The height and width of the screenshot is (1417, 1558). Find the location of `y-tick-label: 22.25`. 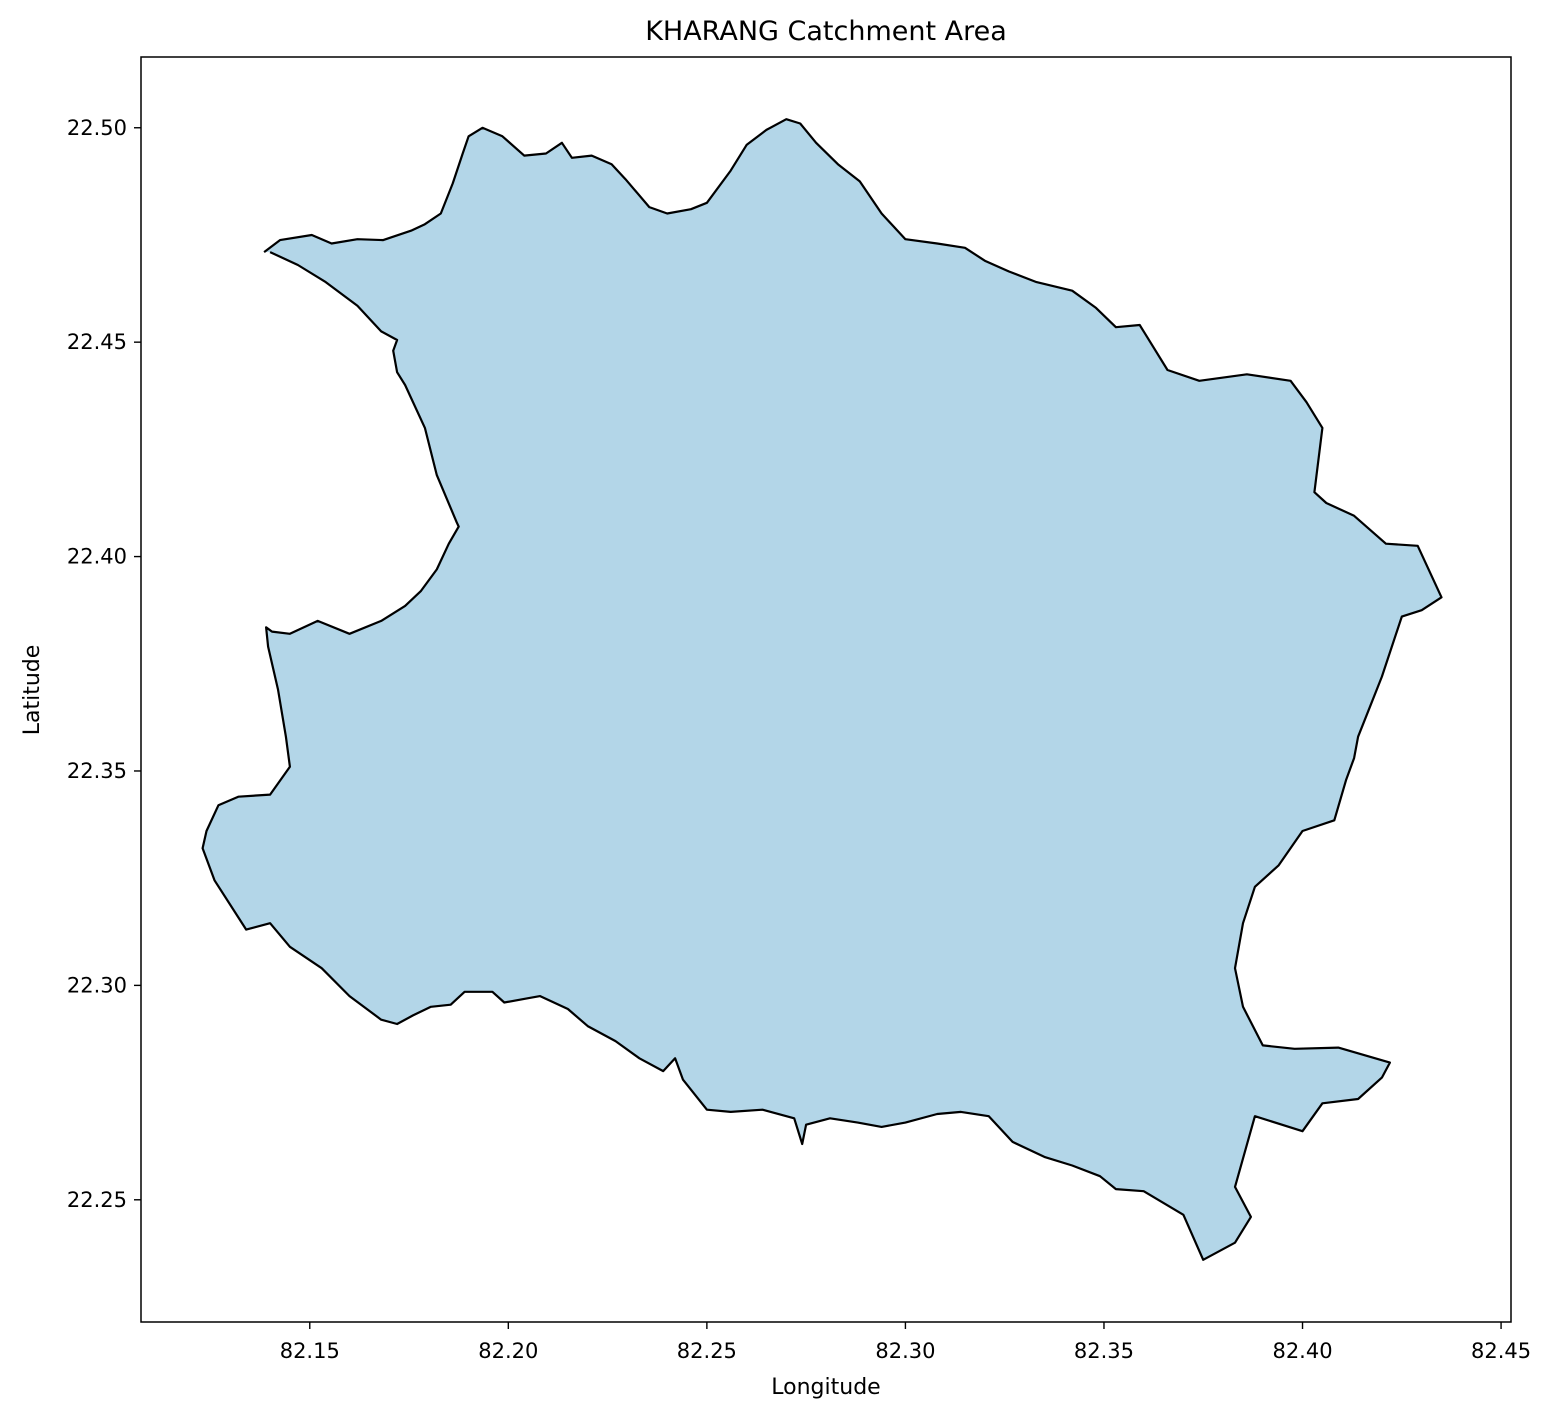

y-tick-label: 22.25 is located at coordinates (97, 1200).